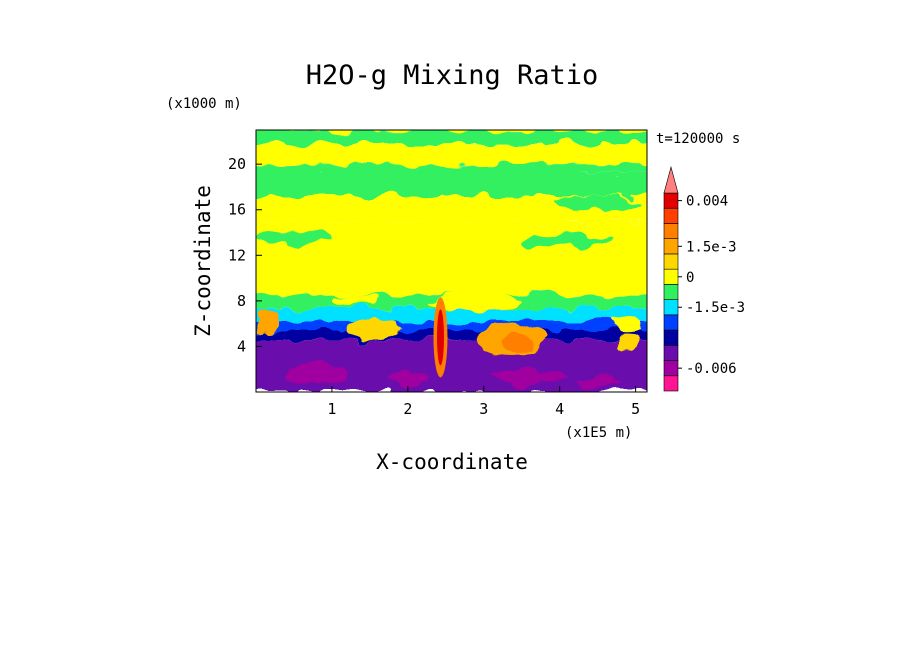 The height and width of the screenshot is (654, 904). What do you see at coordinates (237, 210) in the screenshot?
I see `y-tick-label: 16` at bounding box center [237, 210].